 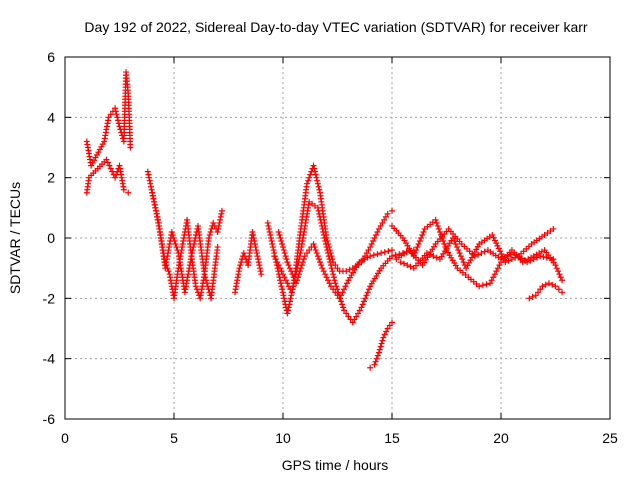 I want to click on x-tick-label: 10, so click(x=283, y=438).